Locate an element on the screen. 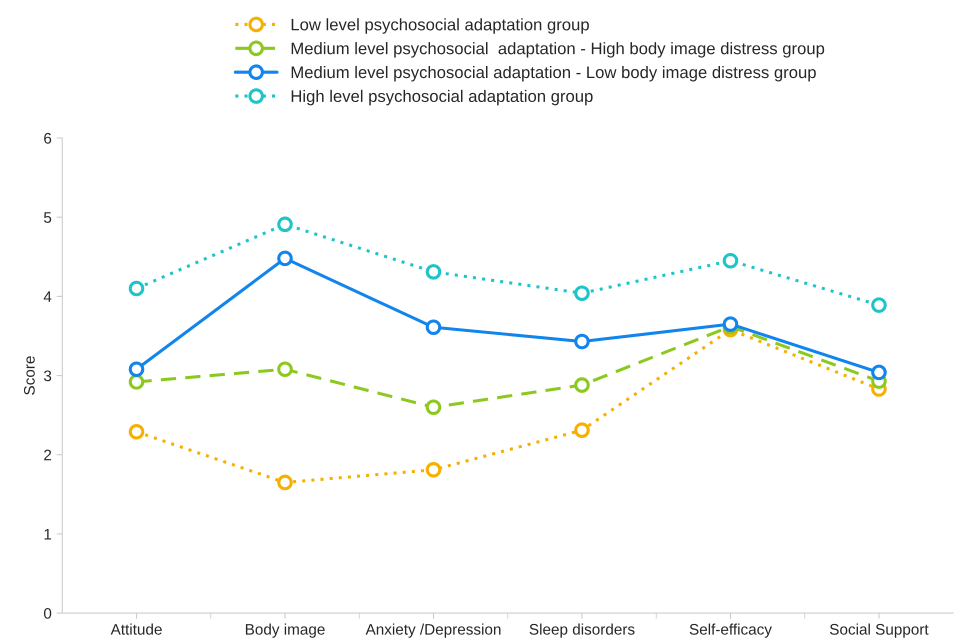 This screenshot has width=958, height=642. x-tick-label: Social Support is located at coordinates (879, 631).